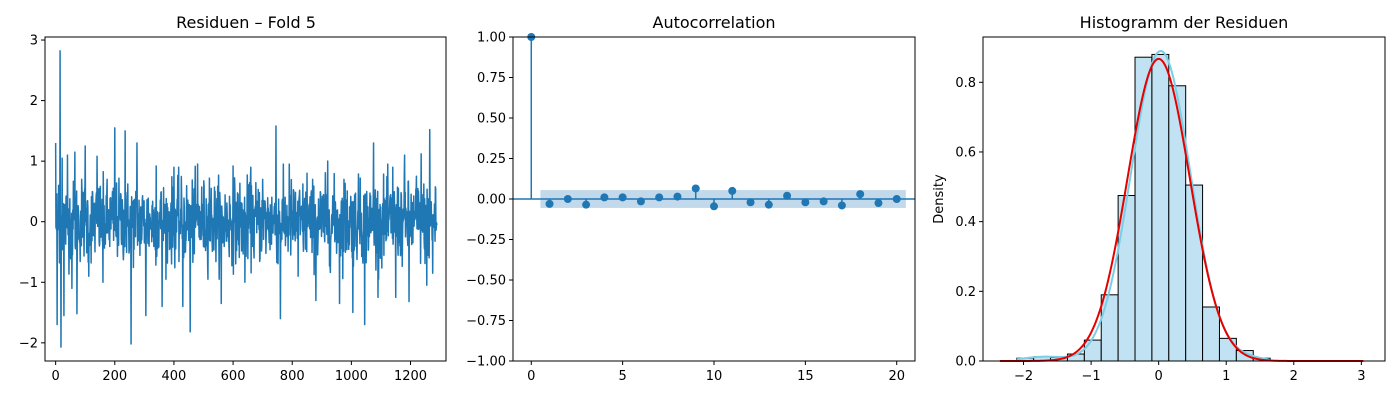  Describe the element at coordinates (965, 292) in the screenshot. I see `histogram-y-tick-label: 0.2` at that location.